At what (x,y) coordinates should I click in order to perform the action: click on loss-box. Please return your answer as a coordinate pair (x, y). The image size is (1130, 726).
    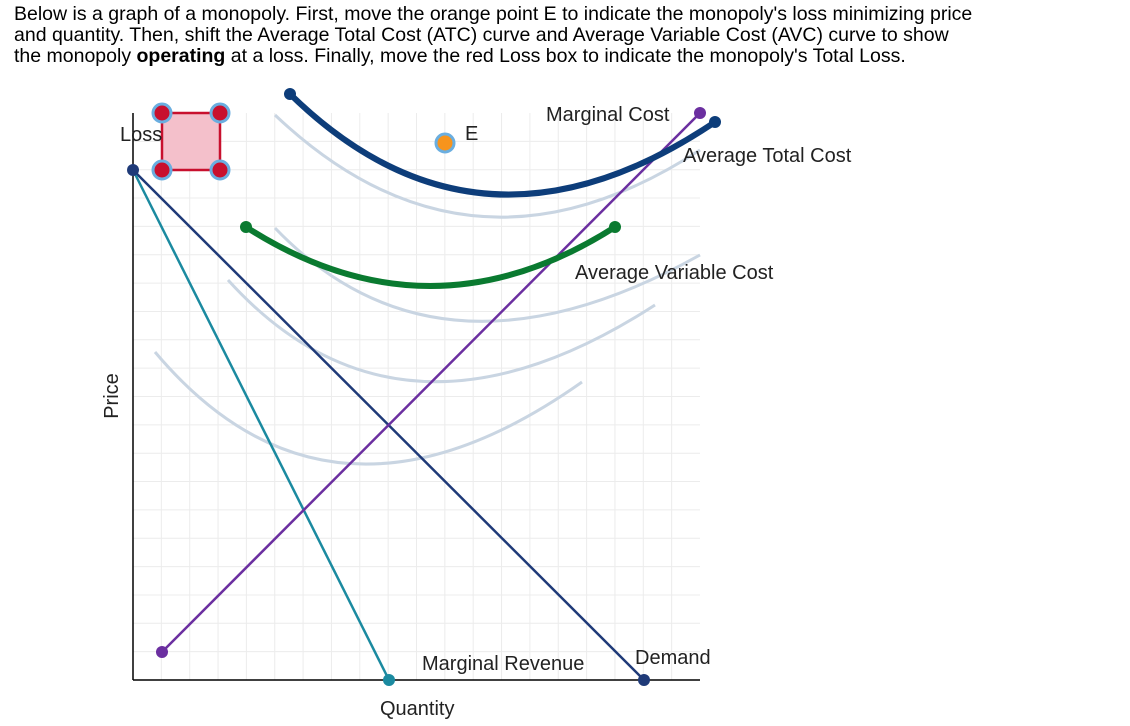
    Looking at the image, I should click on (191, 141).